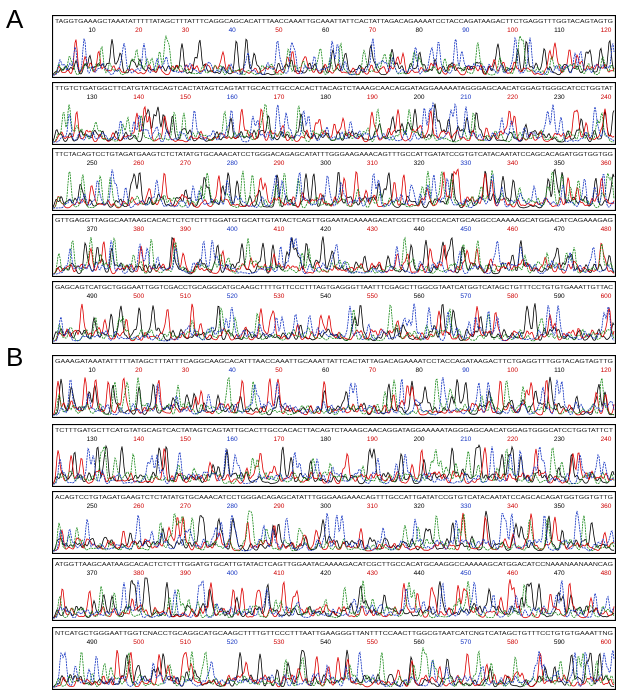 The height and width of the screenshot is (696, 624). What do you see at coordinates (372, 439) in the screenshot?
I see `position-number: 190` at bounding box center [372, 439].